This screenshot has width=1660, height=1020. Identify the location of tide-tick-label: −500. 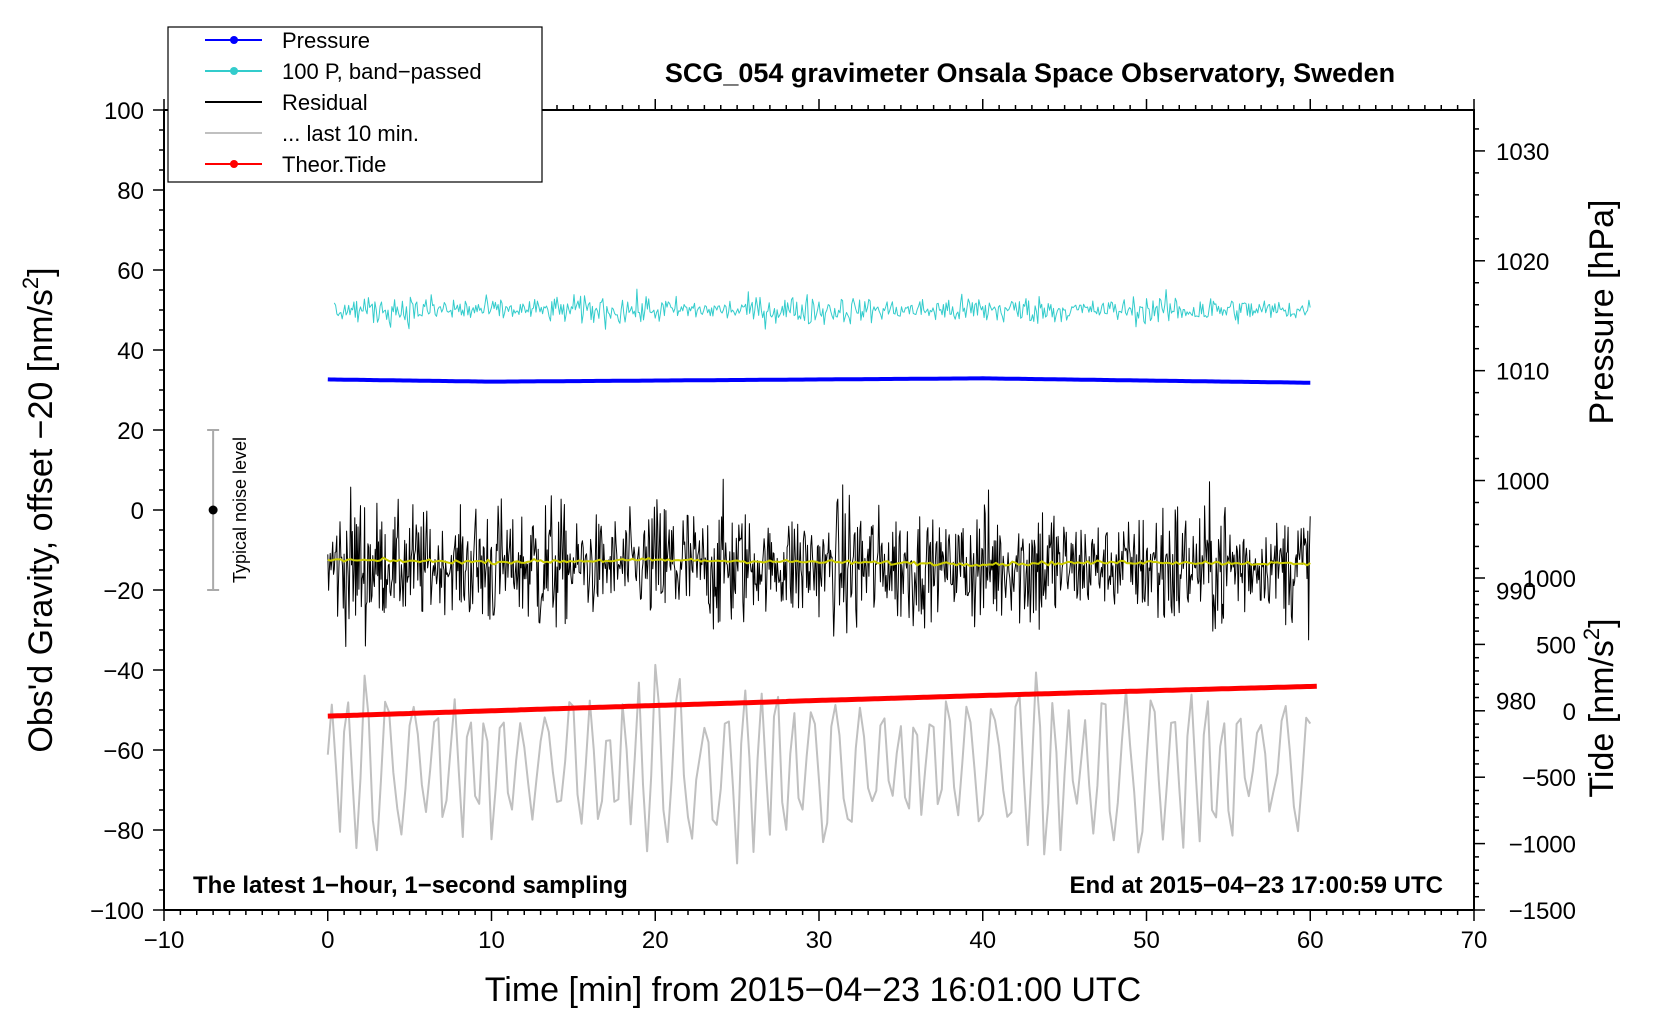
(1549, 778).